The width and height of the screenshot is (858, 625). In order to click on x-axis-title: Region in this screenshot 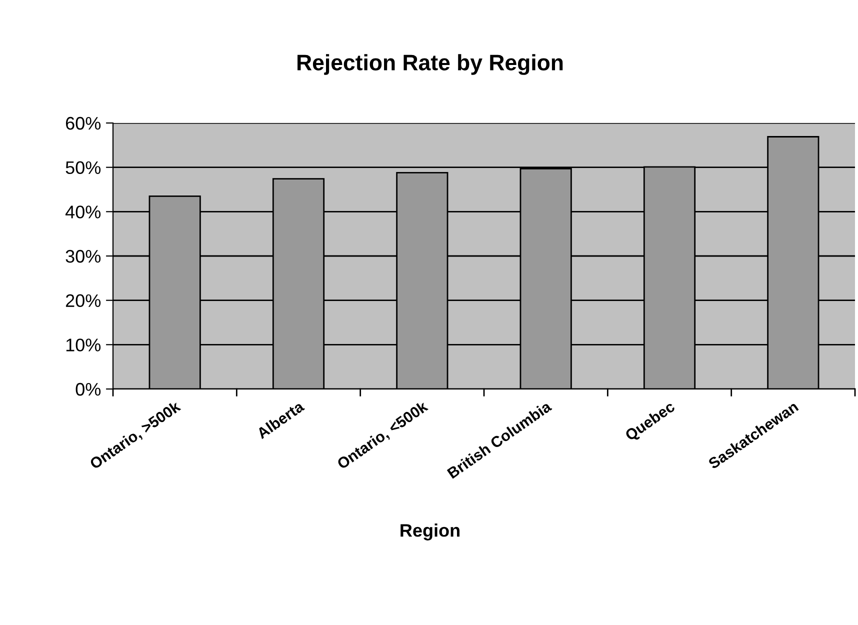, I will do `click(430, 532)`.